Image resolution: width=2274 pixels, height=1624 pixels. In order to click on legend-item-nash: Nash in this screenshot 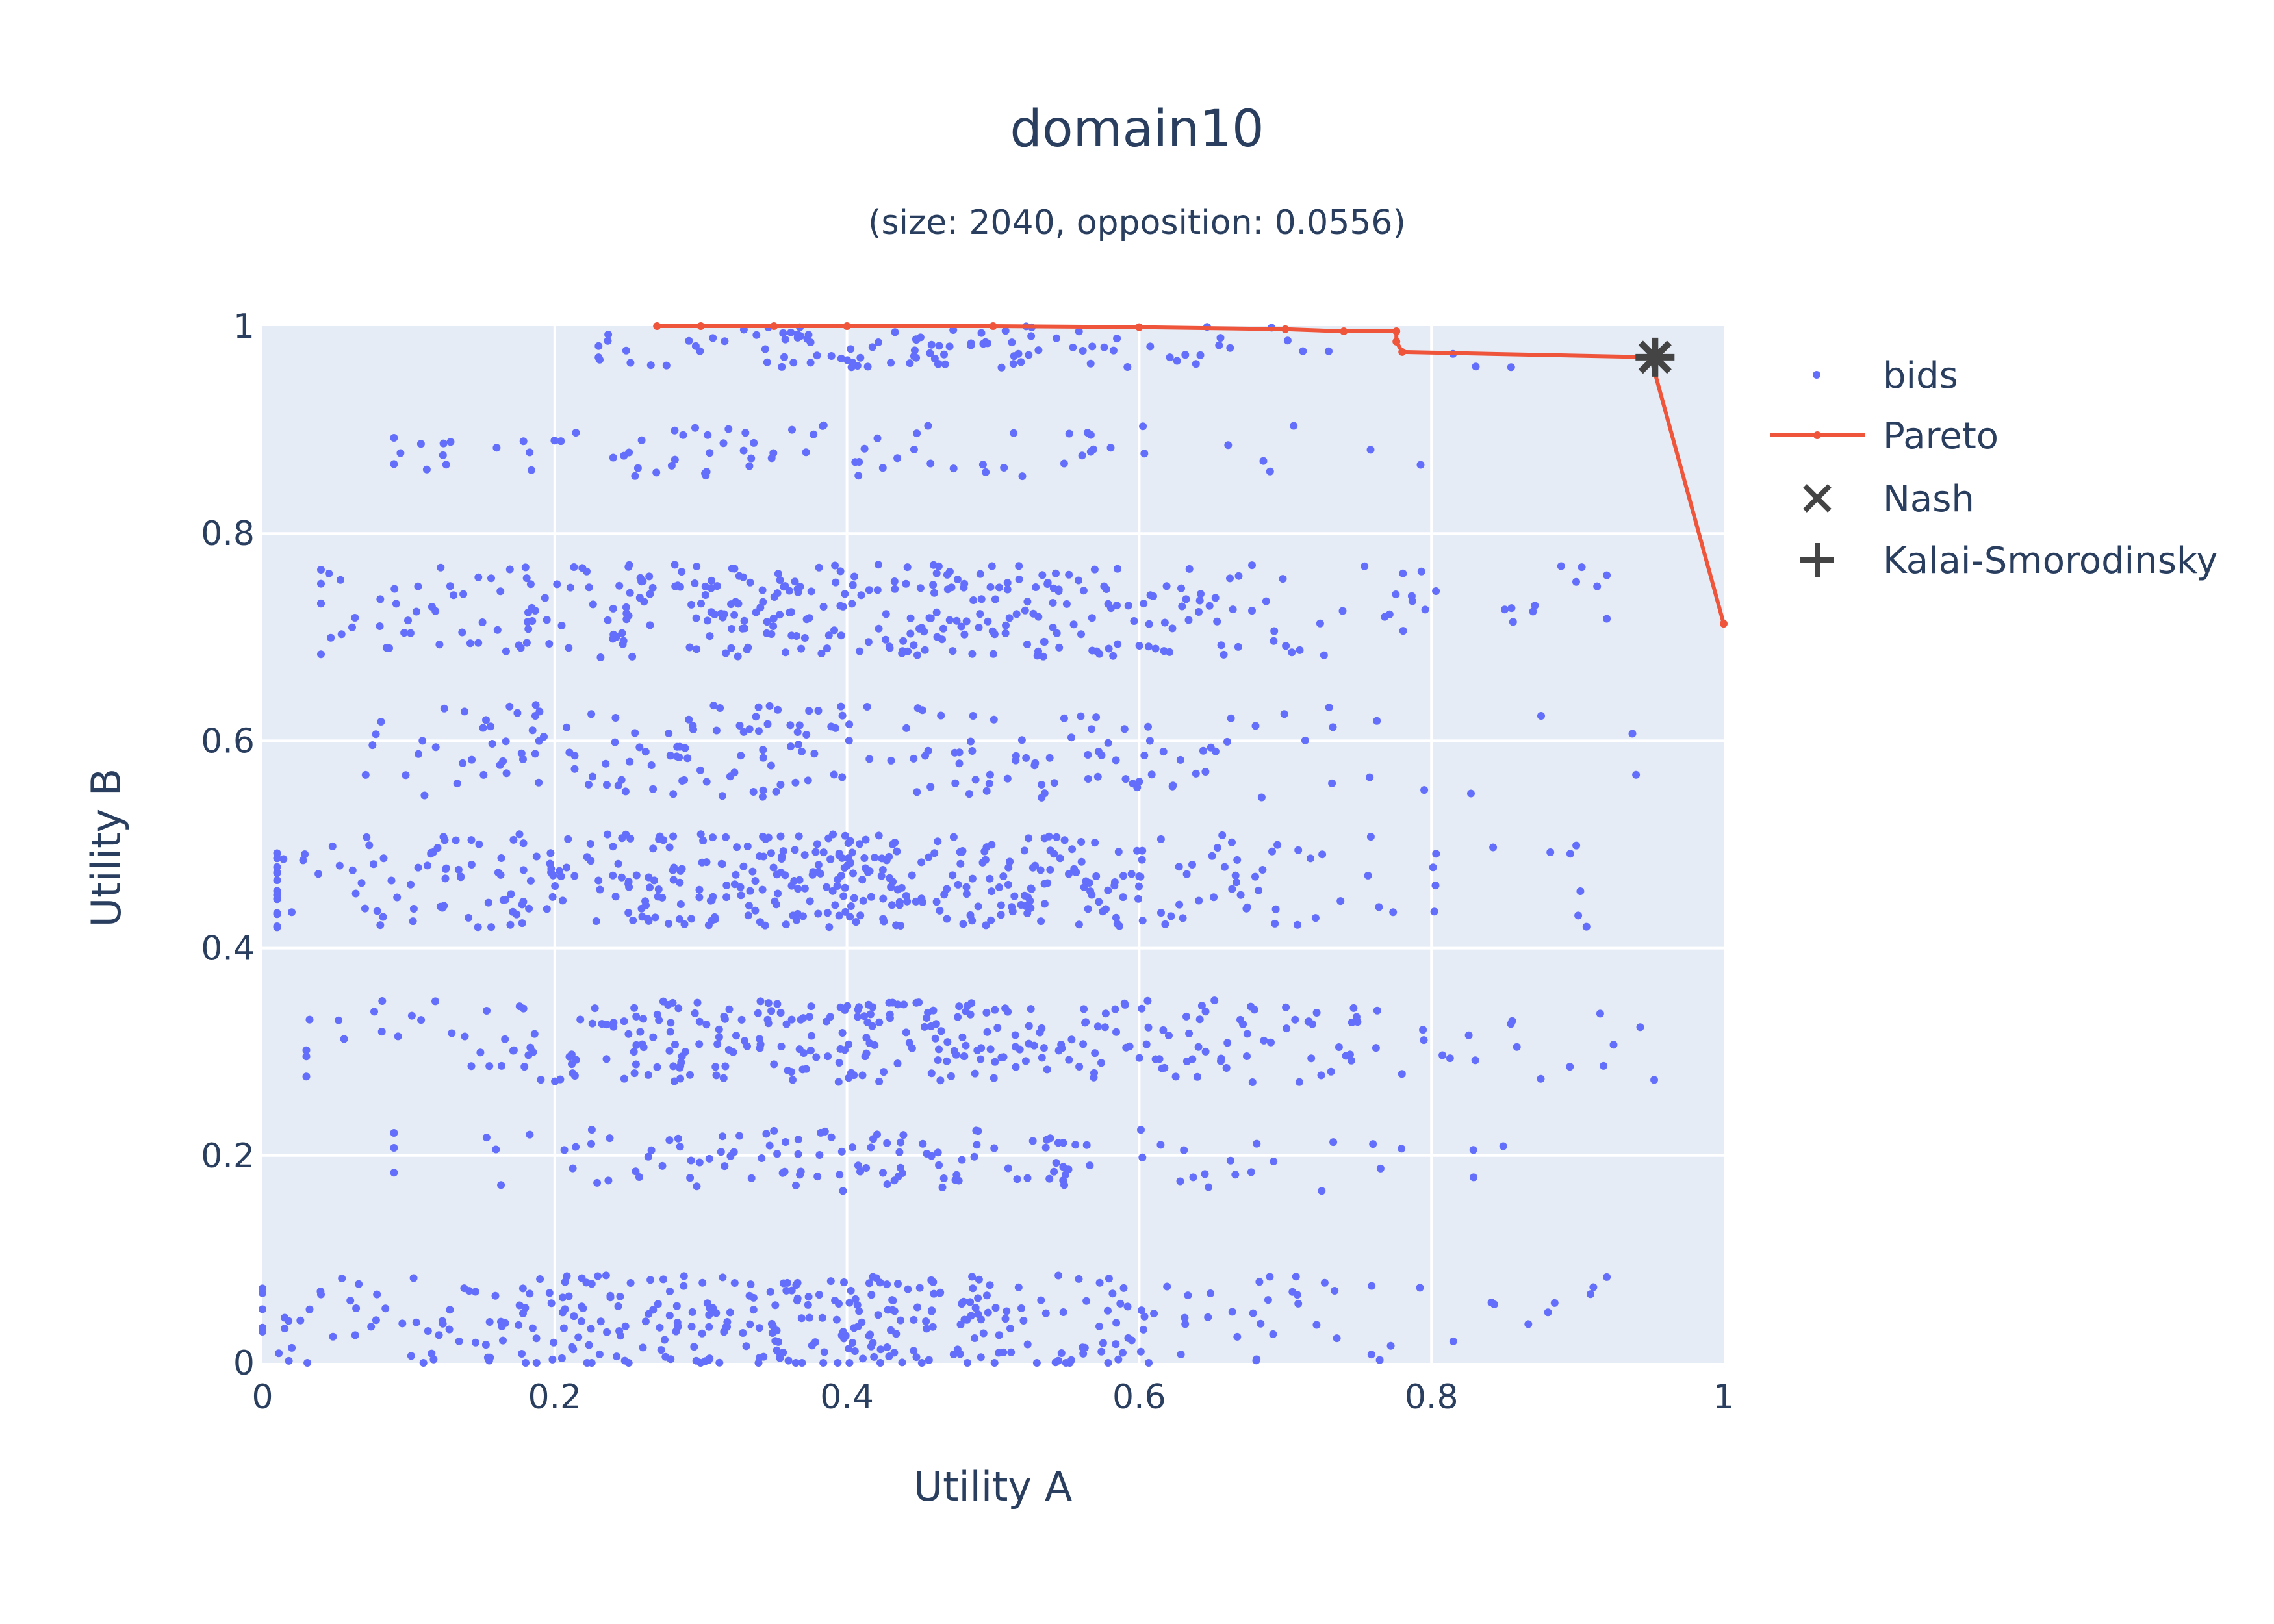, I will do `click(1888, 499)`.